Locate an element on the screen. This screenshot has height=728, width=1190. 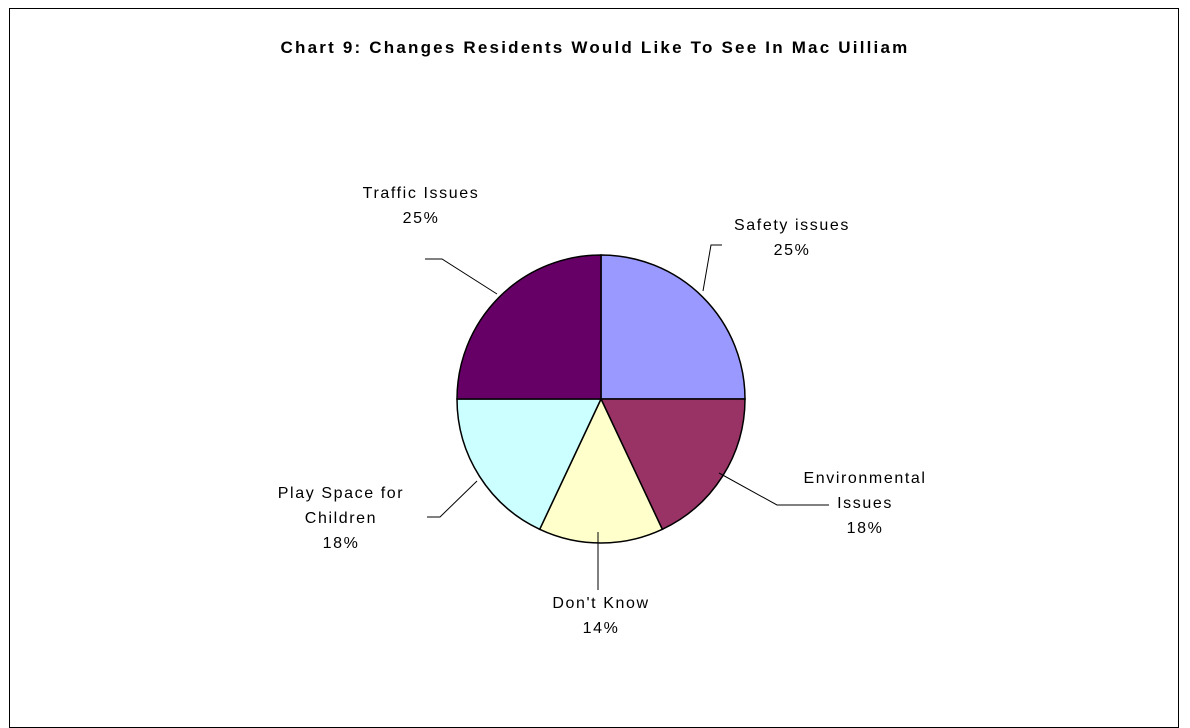
data-label-category: Play Space for is located at coordinates (341, 493).